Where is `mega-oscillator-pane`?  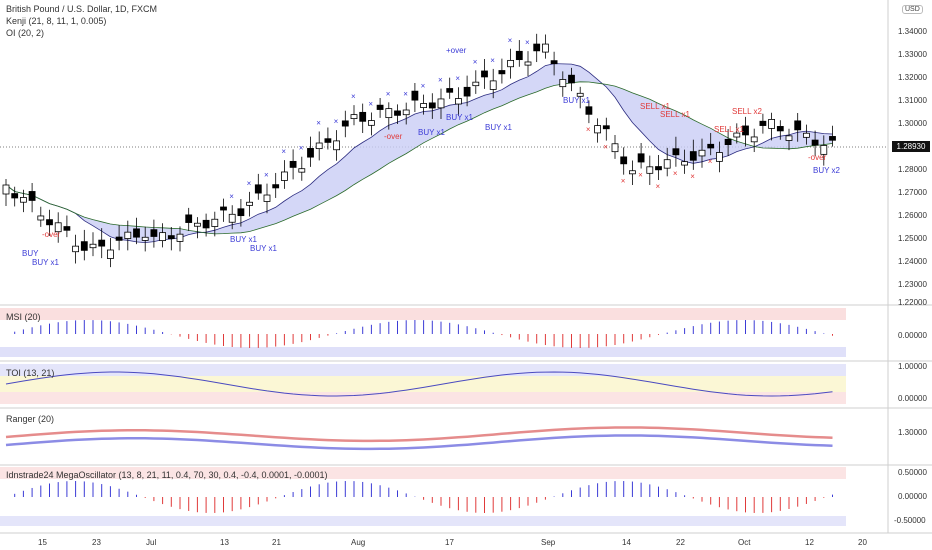 mega-oscillator-pane is located at coordinates (423, 496).